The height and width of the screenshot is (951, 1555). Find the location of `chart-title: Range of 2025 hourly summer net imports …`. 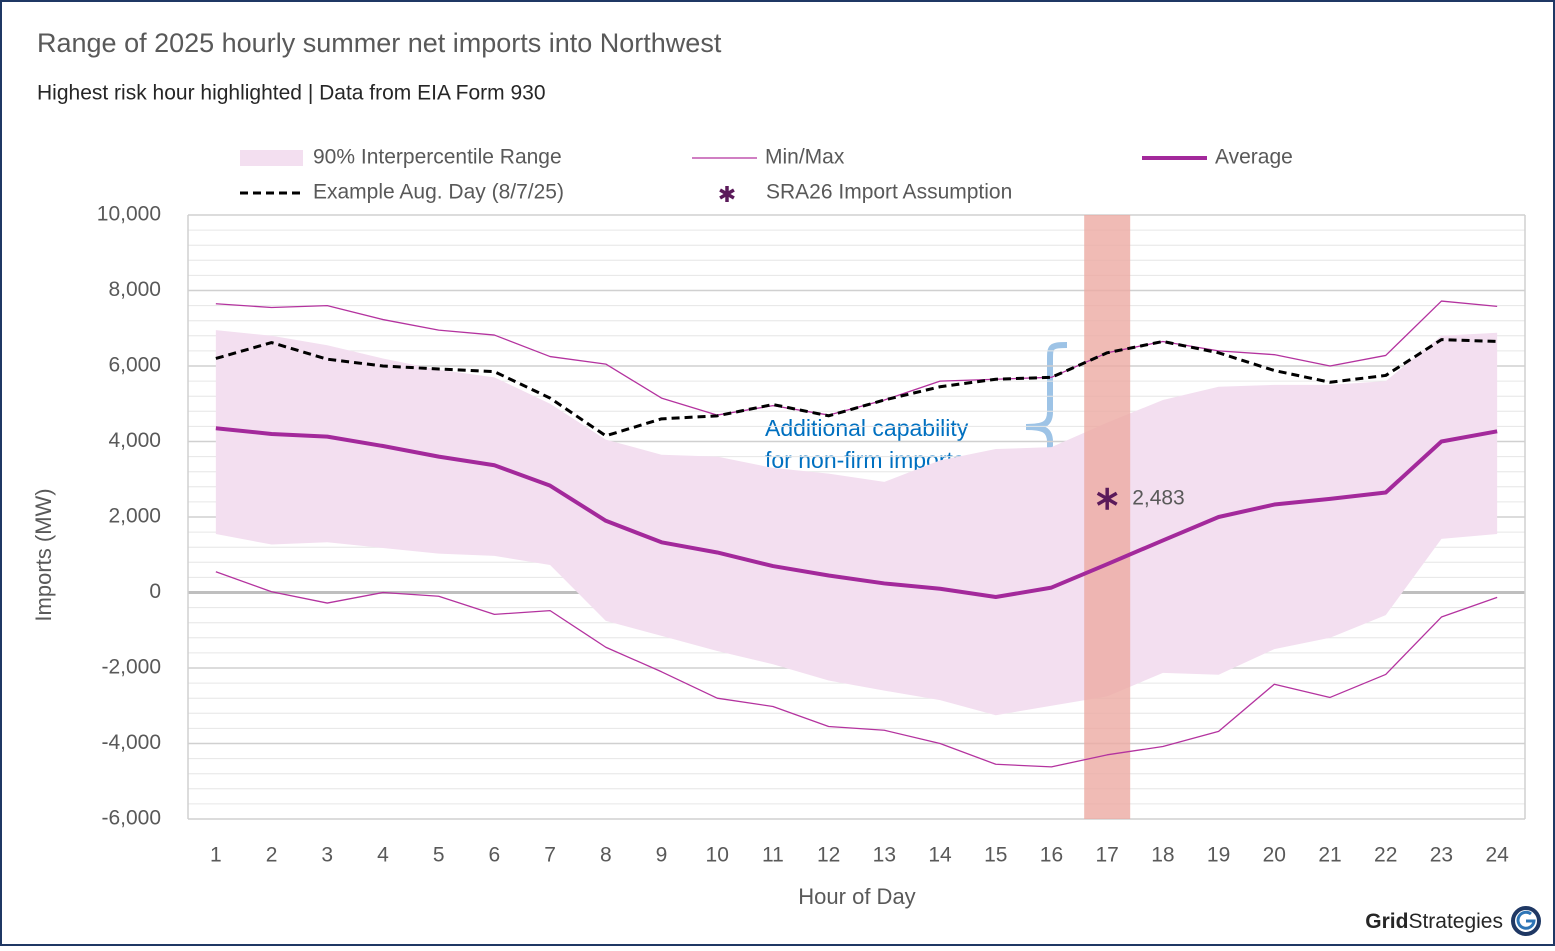

chart-title: Range of 2025 hourly summer net imports … is located at coordinates (379, 43).